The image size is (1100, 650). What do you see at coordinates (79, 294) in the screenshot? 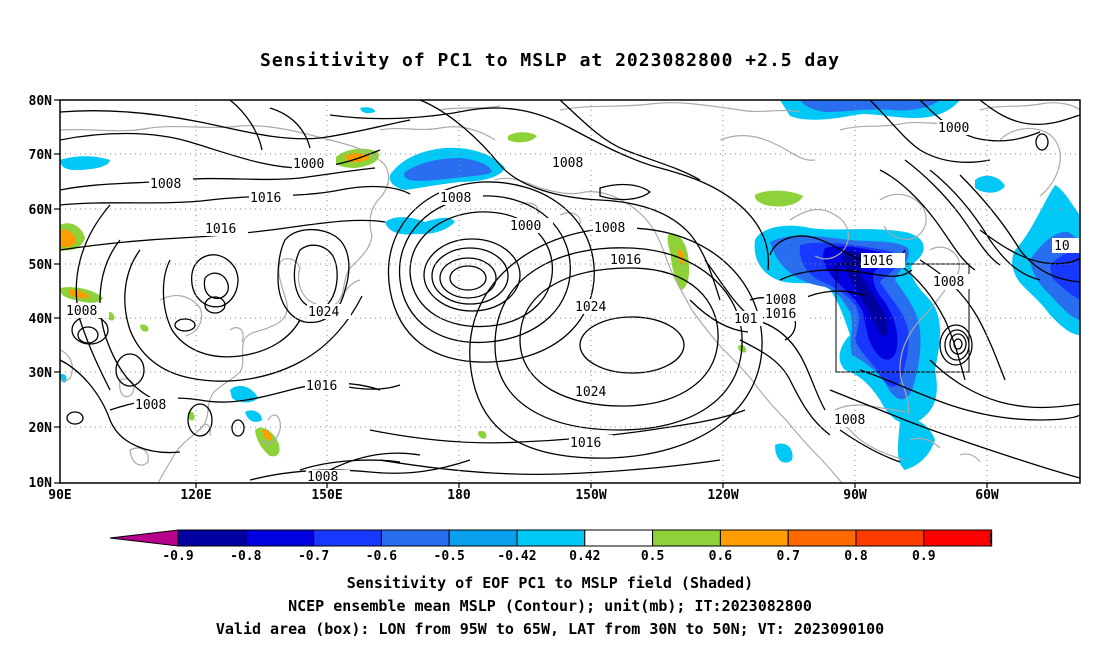
I see `shade-pos-china-core` at bounding box center [79, 294].